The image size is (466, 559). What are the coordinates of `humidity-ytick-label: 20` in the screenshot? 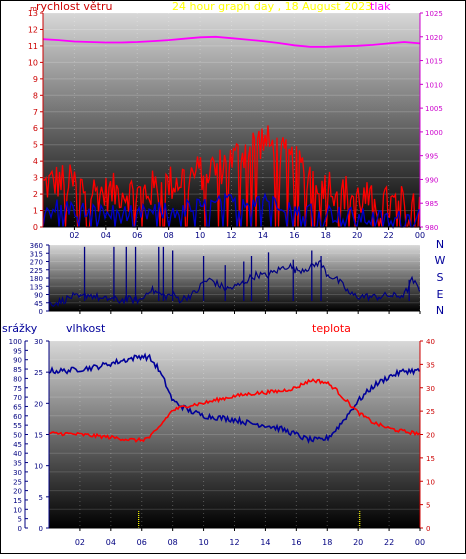 It's located at (38, 404).